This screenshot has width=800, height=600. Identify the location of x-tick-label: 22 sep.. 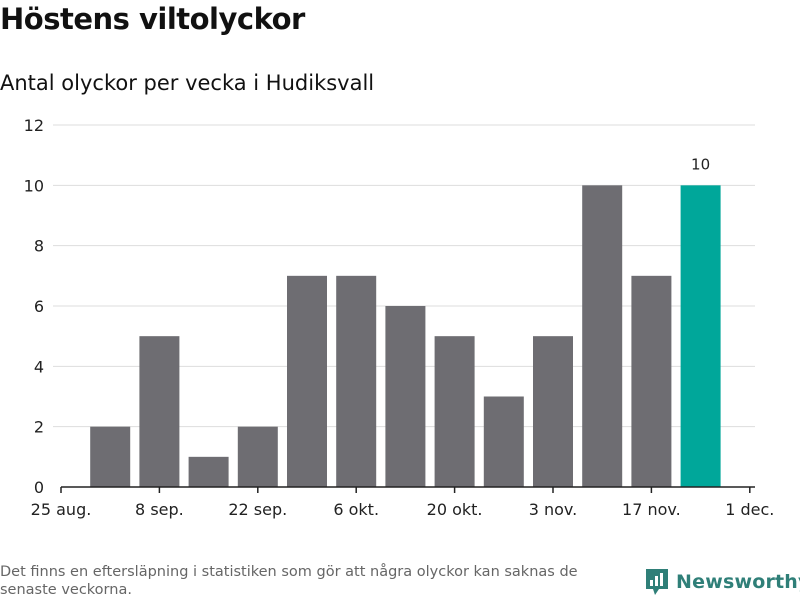
(257, 509).